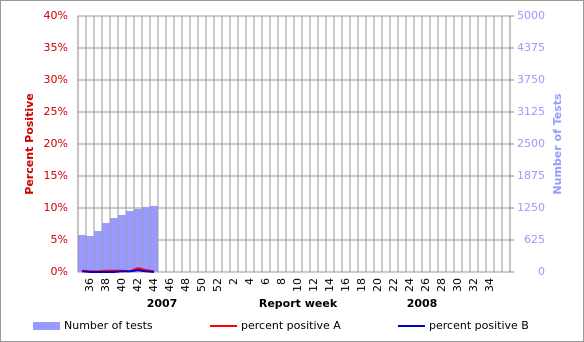 The image size is (584, 342). I want to click on x-tick-label: 42, so click(137, 285).